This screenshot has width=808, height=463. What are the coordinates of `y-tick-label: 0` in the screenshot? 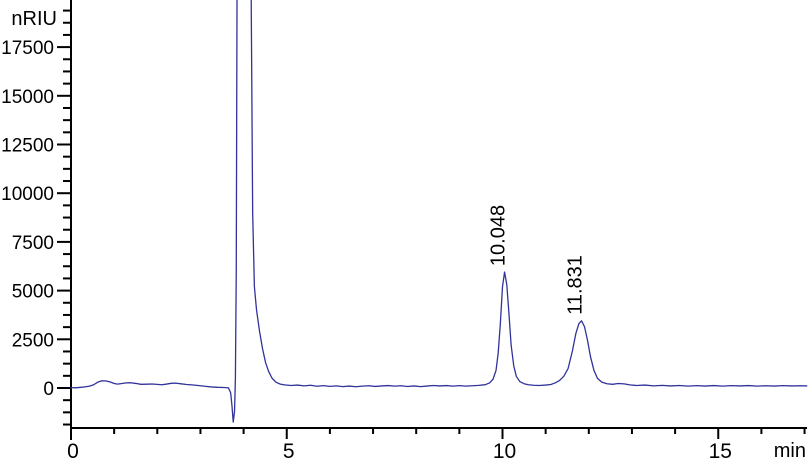 It's located at (48, 389).